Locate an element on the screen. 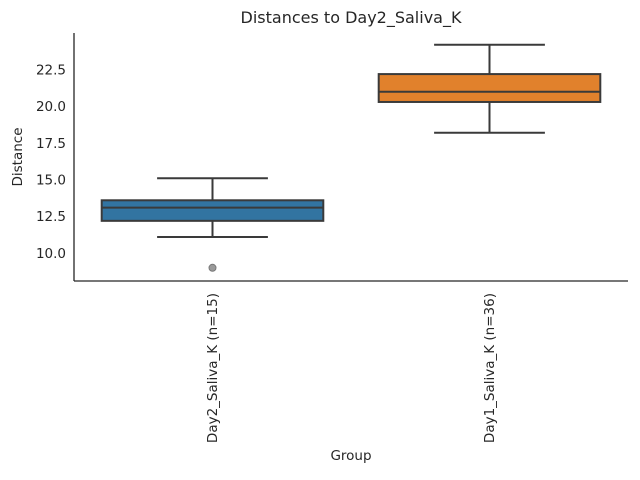 The image size is (640, 480). y-tick-label-4: 20.0 is located at coordinates (51, 107).